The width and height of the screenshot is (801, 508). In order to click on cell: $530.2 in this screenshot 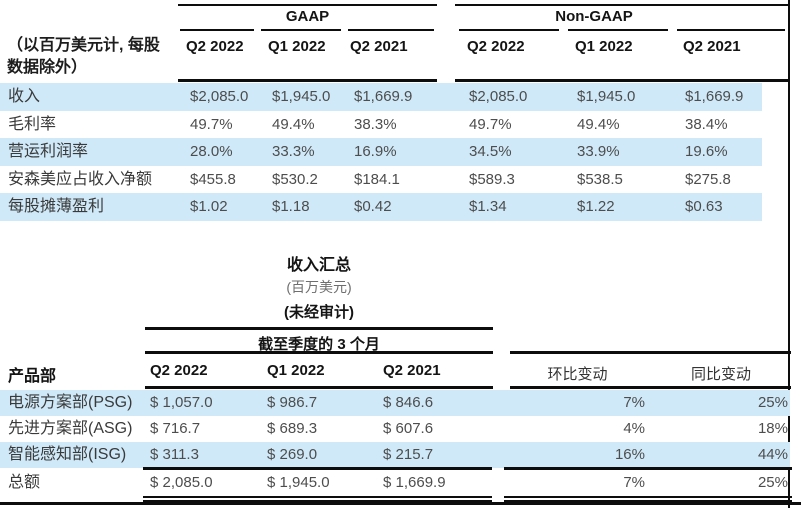, I will do `click(295, 179)`.